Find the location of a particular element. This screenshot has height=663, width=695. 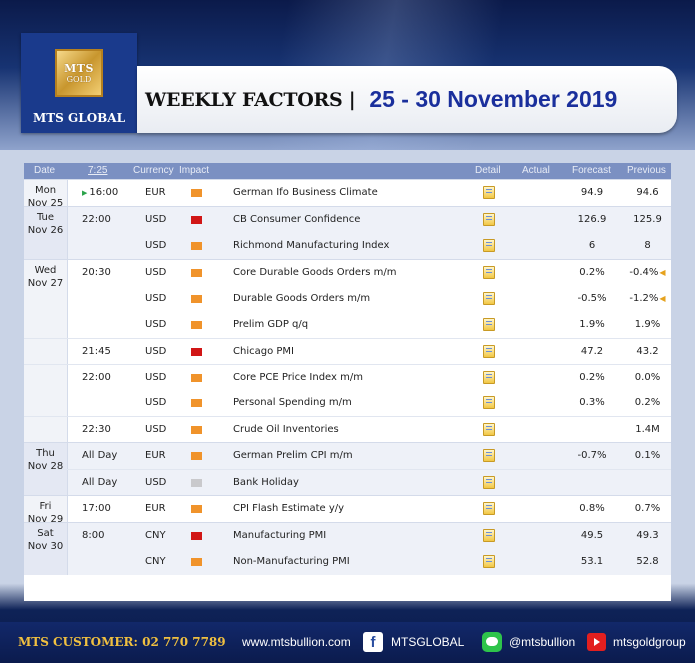

table-row: CNY Non-Manufacturing PMI 53.1 52.8 is located at coordinates (347, 562).